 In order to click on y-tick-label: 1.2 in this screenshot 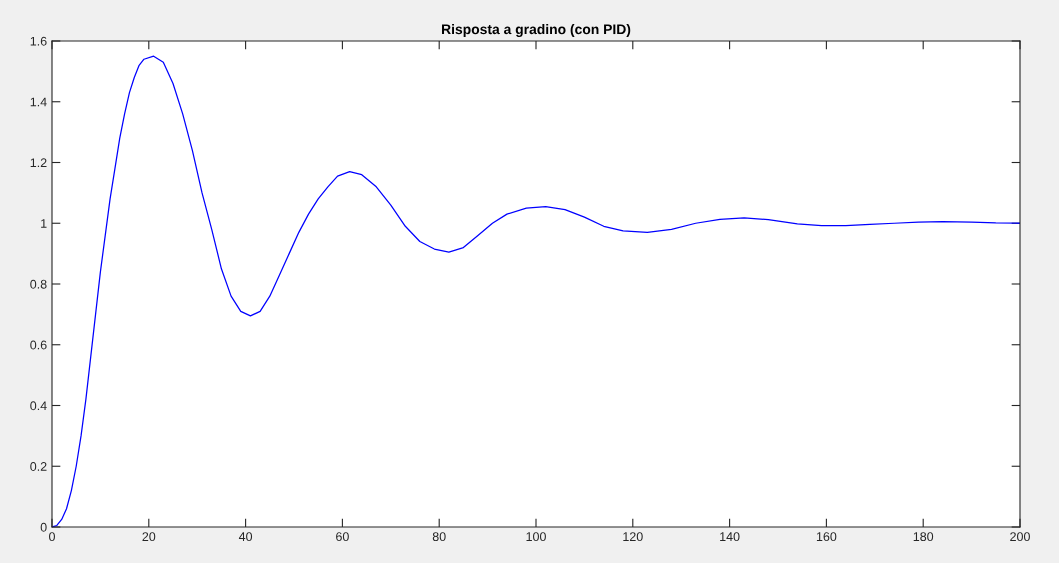, I will do `click(38, 163)`.